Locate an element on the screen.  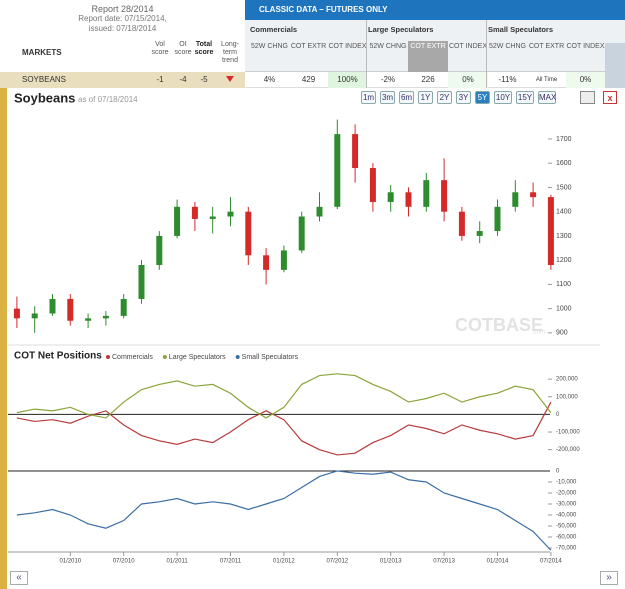
market-name: SOYBEANS is located at coordinates (44, 79).